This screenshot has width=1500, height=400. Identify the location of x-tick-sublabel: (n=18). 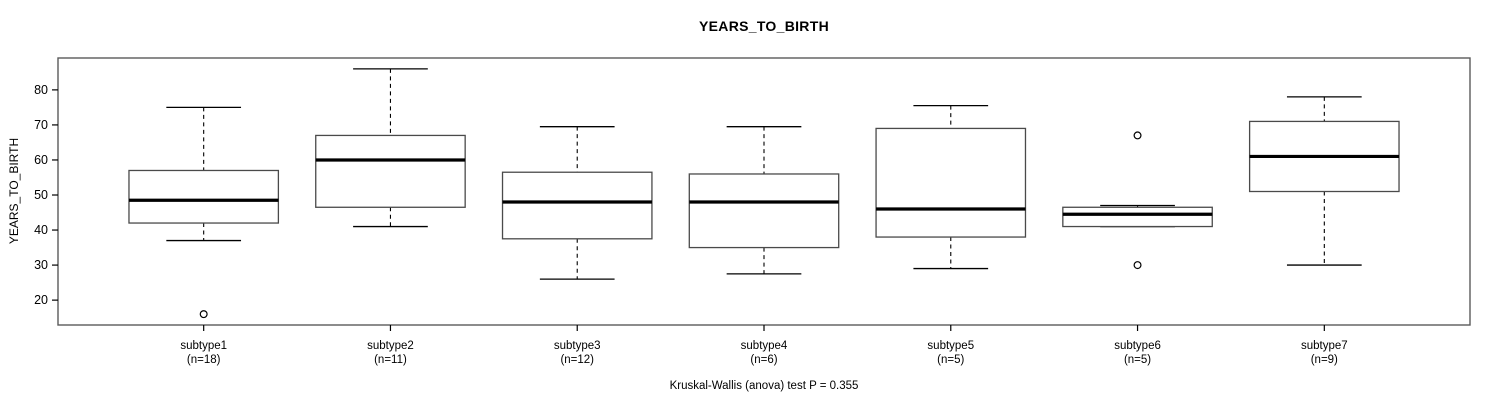
(204, 360).